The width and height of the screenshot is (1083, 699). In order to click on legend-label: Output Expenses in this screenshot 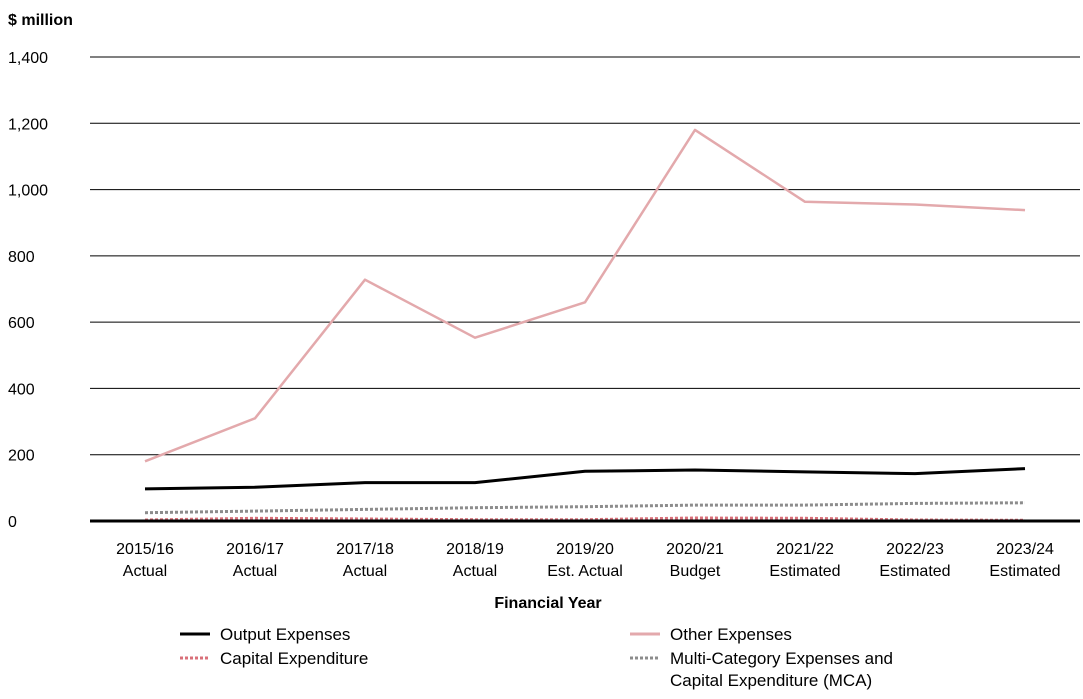, I will do `click(285, 634)`.